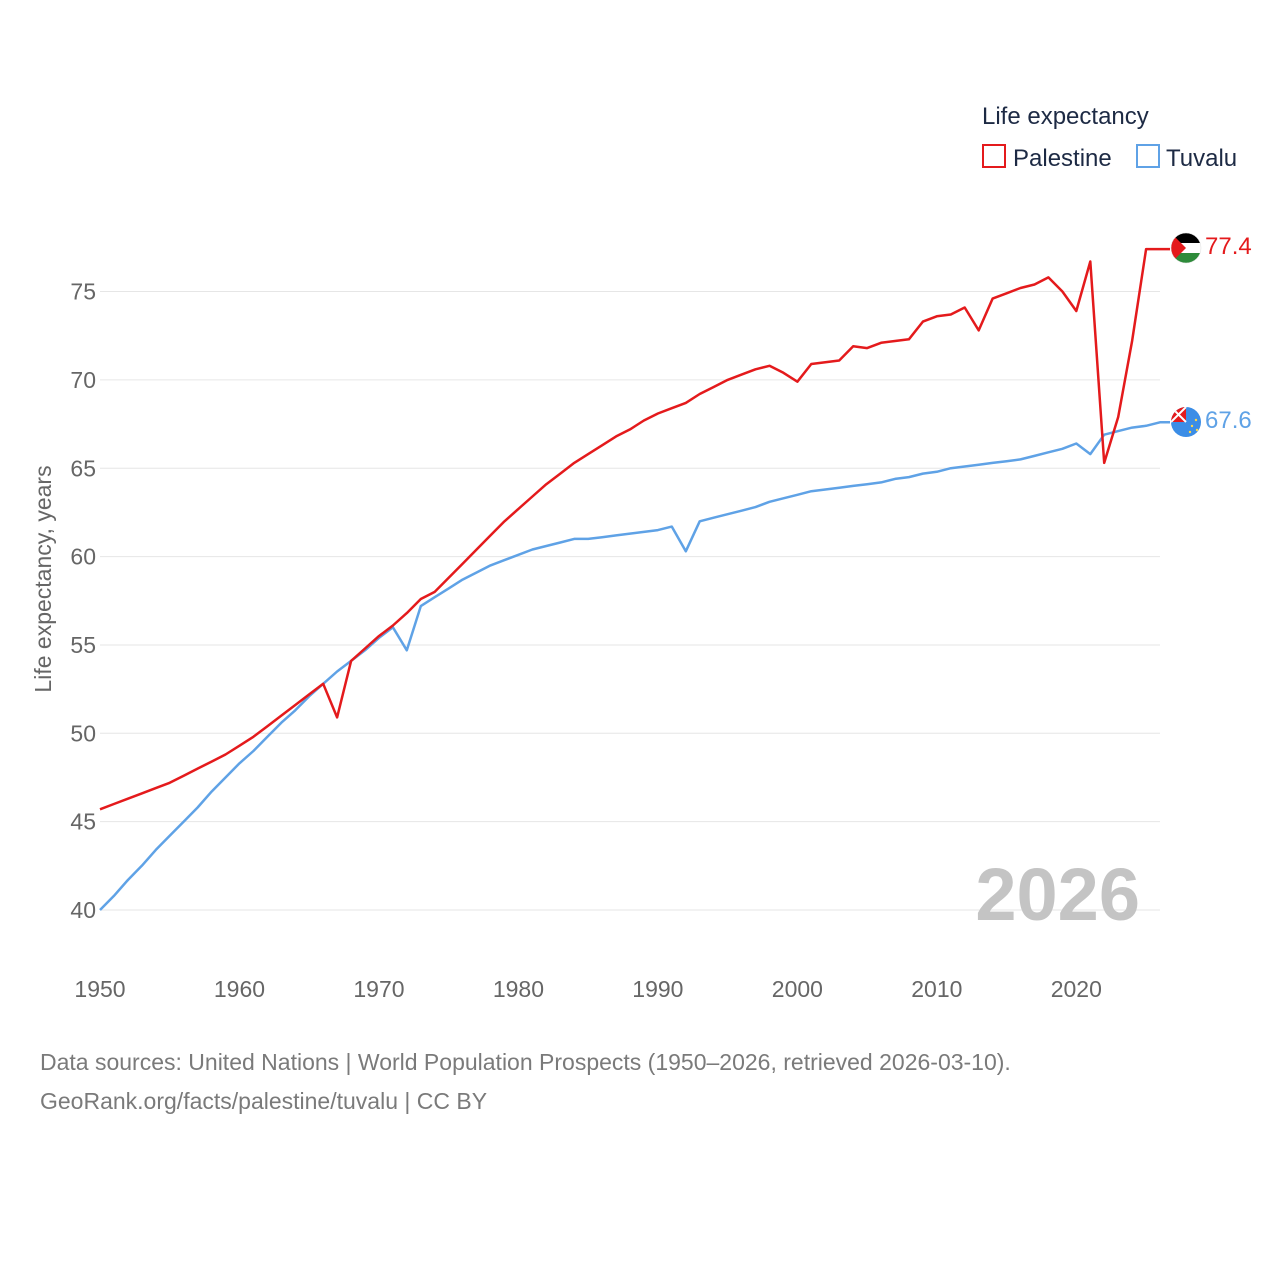  What do you see at coordinates (1109, 137) in the screenshot?
I see `legend: Life expectancy Palestine Tuvalu` at bounding box center [1109, 137].